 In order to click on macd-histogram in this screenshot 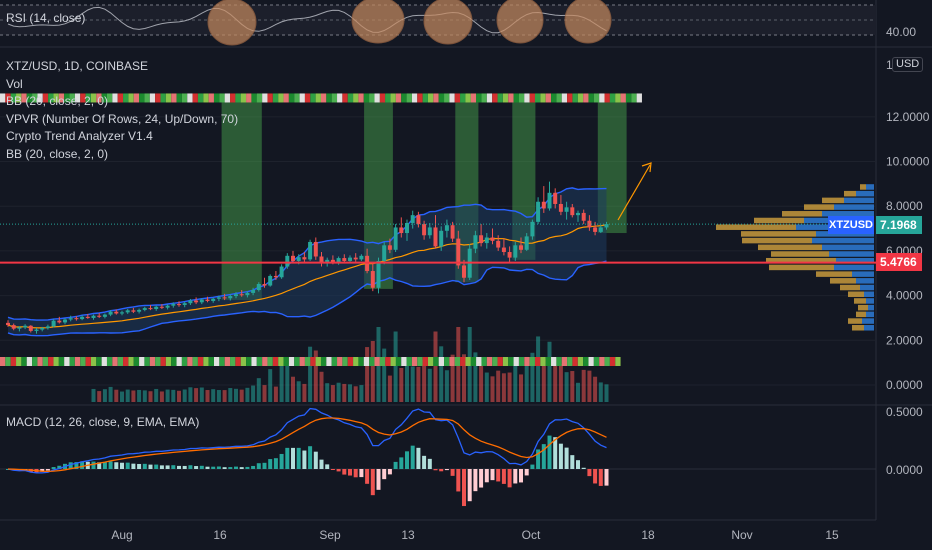, I will do `click(307, 471)`.